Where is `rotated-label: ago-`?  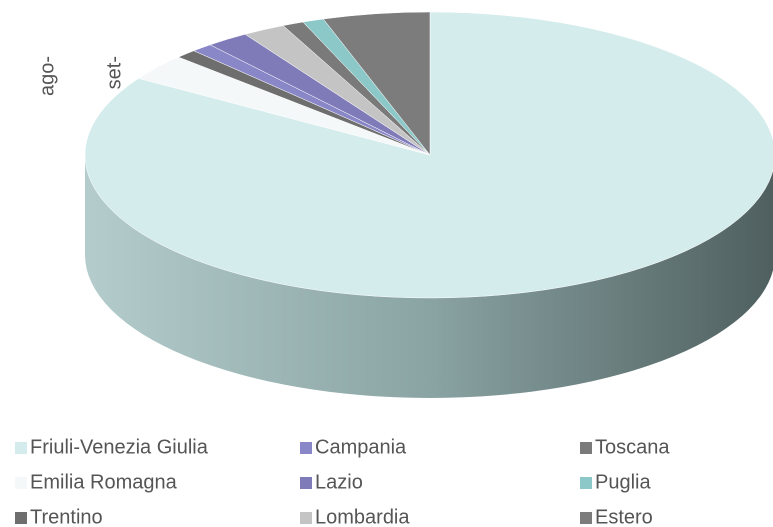 rotated-label: ago- is located at coordinates (47, 76).